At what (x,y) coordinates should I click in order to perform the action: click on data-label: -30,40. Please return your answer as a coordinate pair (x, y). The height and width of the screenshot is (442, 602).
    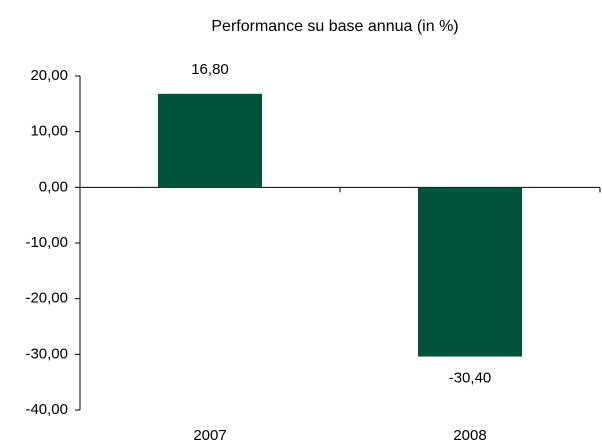
    Looking at the image, I should click on (470, 378).